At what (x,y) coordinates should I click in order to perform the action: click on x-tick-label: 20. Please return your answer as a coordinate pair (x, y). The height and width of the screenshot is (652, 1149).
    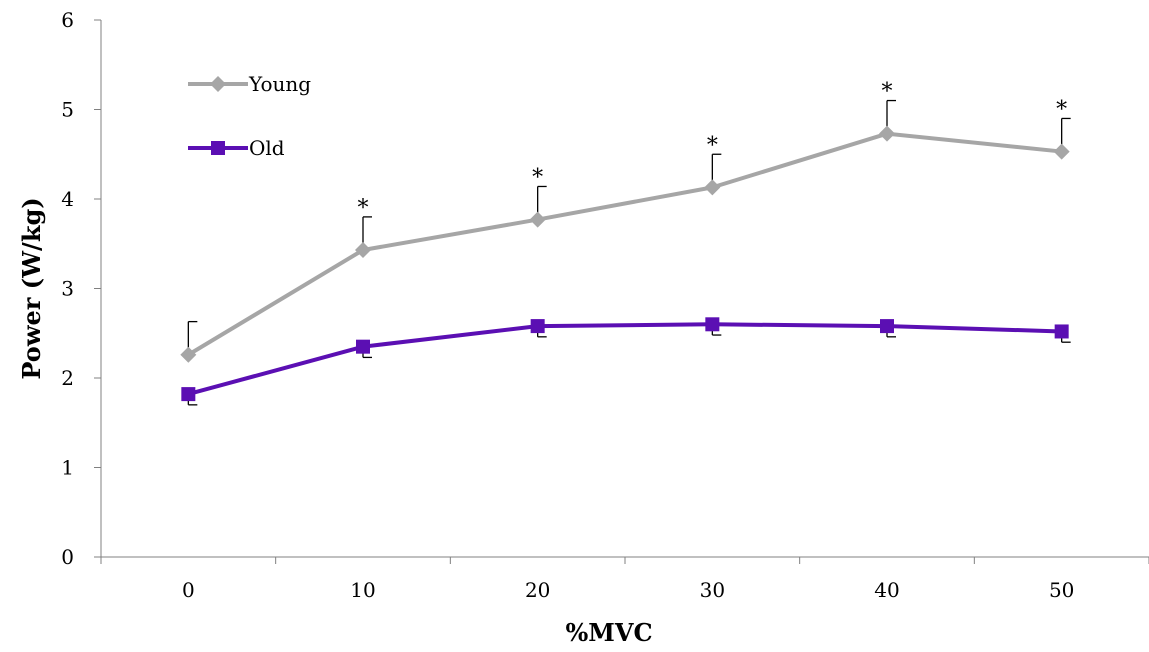
    Looking at the image, I should click on (537, 590).